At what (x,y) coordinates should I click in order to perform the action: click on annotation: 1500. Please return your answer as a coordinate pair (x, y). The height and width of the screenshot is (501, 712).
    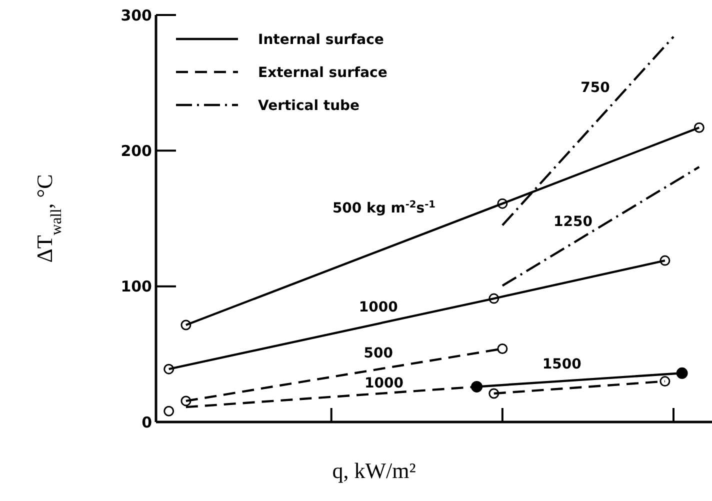
    Looking at the image, I should click on (562, 364).